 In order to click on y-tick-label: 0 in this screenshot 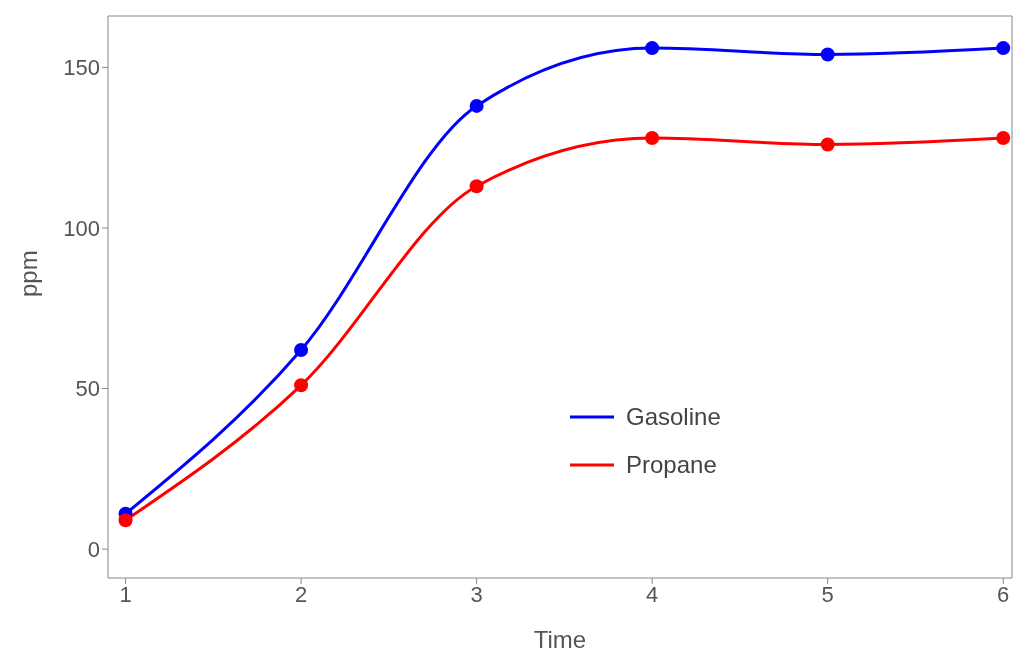, I will do `click(93, 549)`.